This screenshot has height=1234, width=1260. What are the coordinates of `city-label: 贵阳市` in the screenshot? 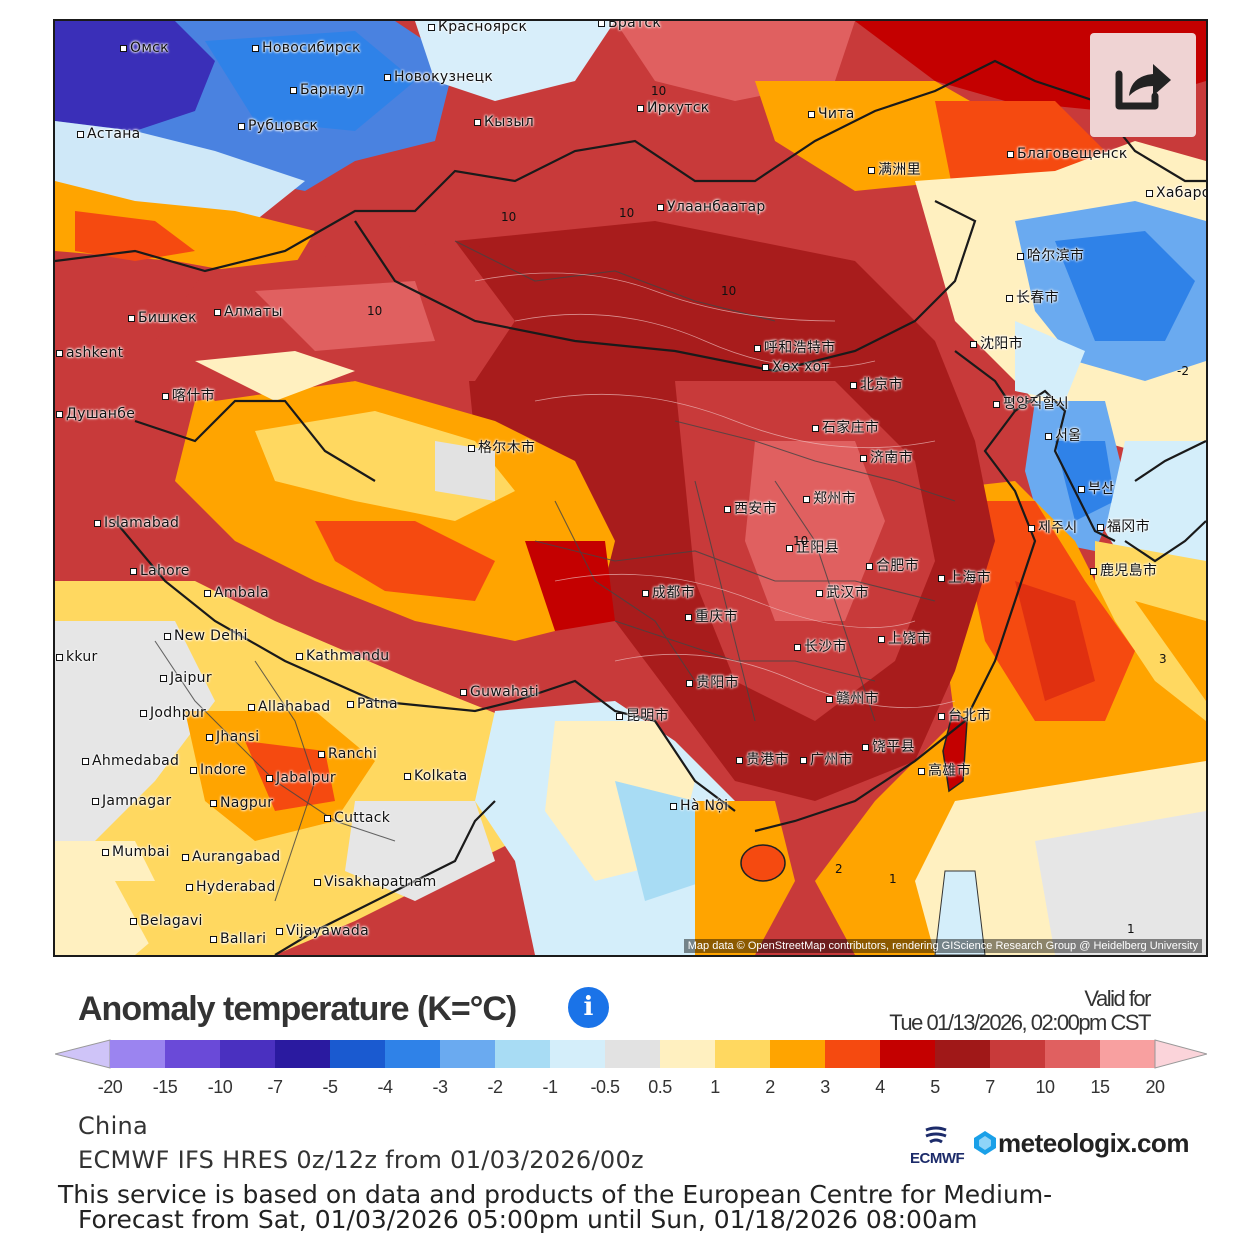 It's located at (712, 683).